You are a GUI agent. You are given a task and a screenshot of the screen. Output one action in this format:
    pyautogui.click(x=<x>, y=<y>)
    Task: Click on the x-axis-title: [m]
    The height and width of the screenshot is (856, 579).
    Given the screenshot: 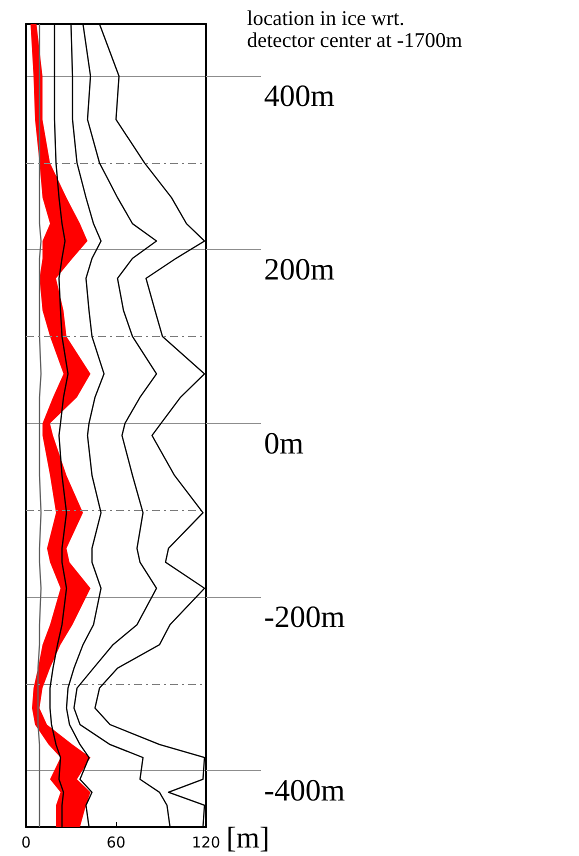 What is the action you would take?
    pyautogui.click(x=248, y=838)
    